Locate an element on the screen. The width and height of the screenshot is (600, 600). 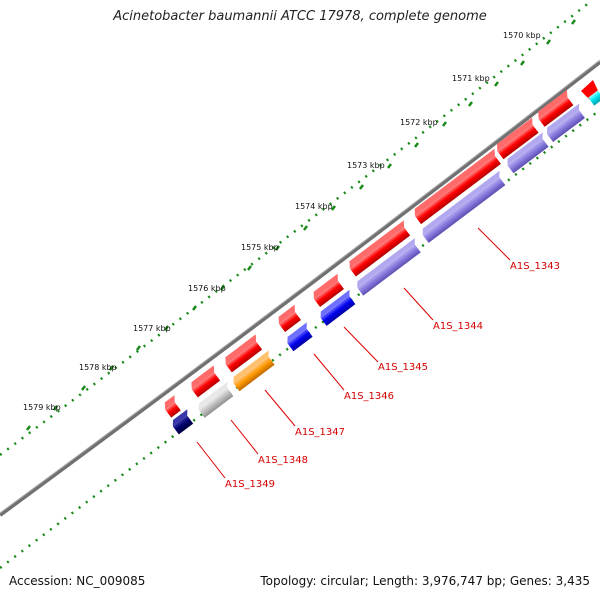
cog-feature-gray is located at coordinates (216, 399).